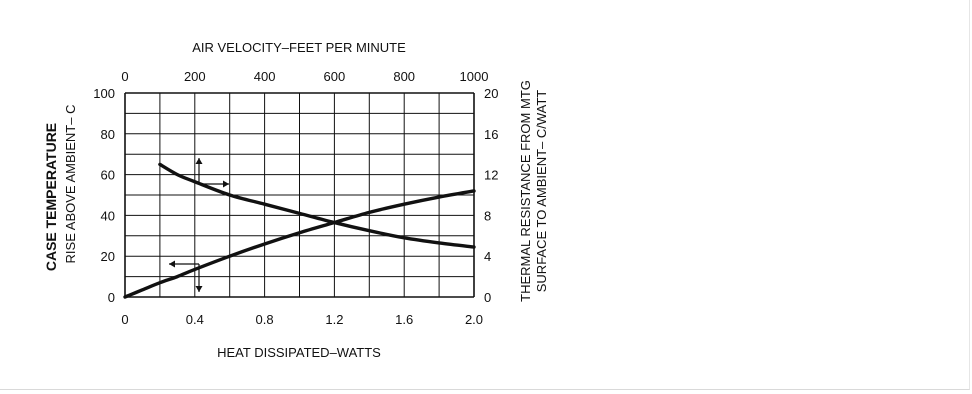 This screenshot has height=394, width=972. I want to click on x-top-tick-label: 0, so click(124, 76).